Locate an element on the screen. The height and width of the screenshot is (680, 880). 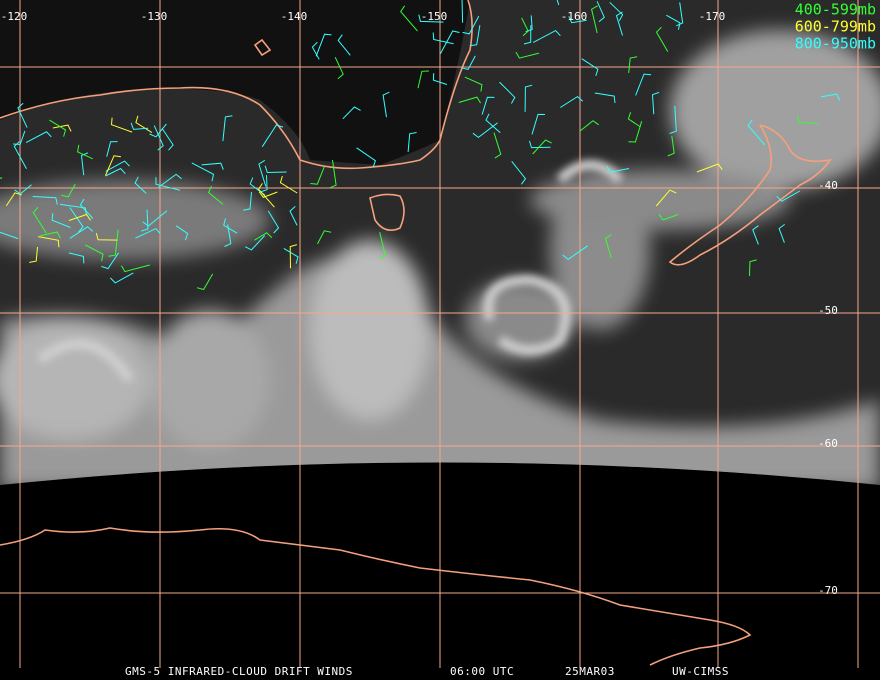
longitude-label: -140 is located at coordinates (294, 16).